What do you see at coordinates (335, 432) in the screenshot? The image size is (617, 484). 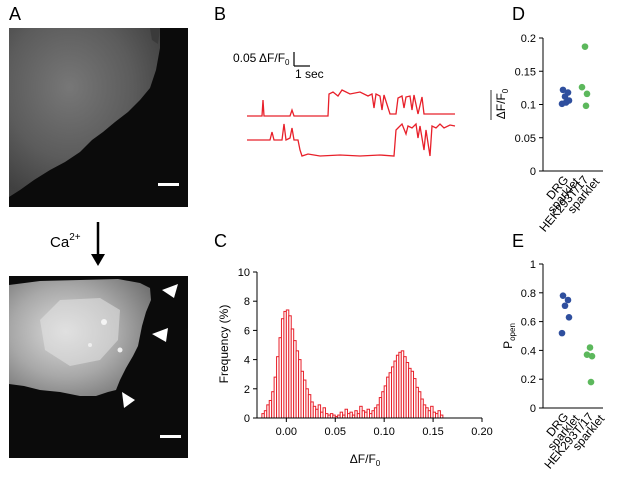 I see `x-tick-label: 0.05` at bounding box center [335, 432].